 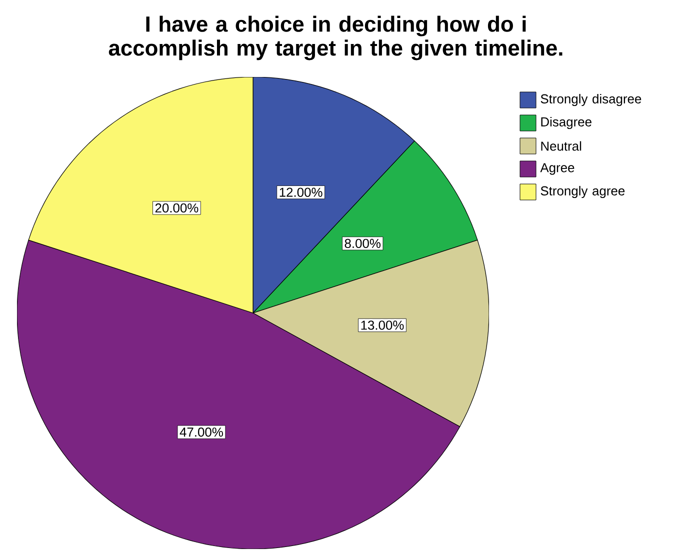 What do you see at coordinates (301, 192) in the screenshot?
I see `data-label: 12.00%` at bounding box center [301, 192].